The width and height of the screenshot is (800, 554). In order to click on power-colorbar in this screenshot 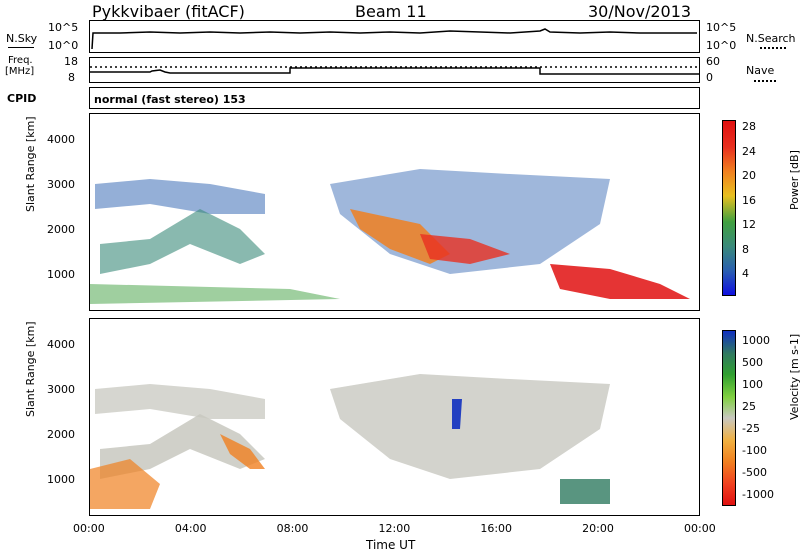, I will do `click(729, 208)`.